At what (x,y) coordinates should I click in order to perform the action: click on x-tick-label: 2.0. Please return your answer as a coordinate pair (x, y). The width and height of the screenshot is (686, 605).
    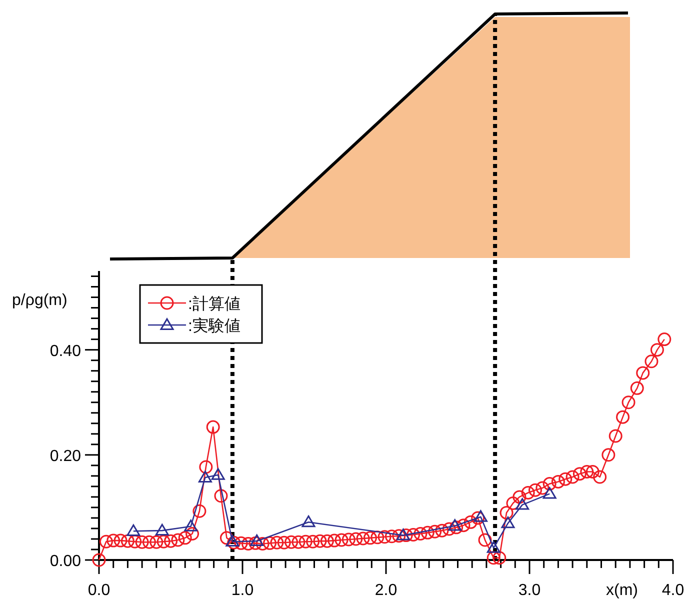
    Looking at the image, I should click on (386, 590).